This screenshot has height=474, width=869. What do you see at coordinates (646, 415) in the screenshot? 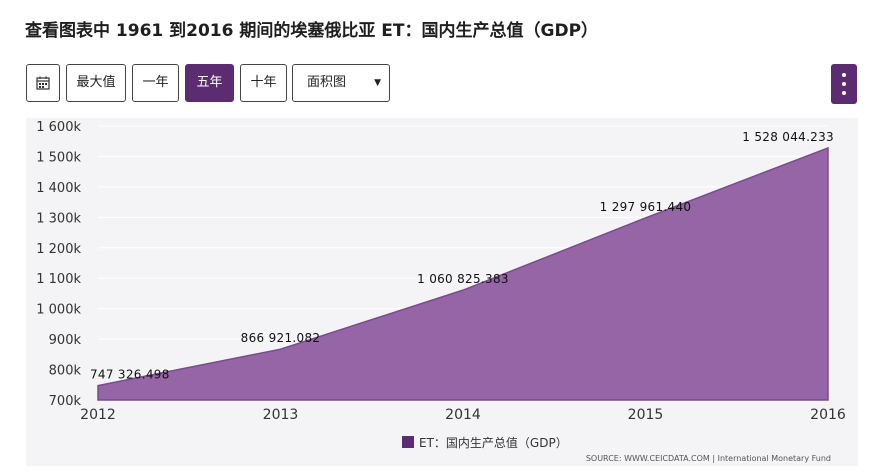
I see `x-tick-label: 2015` at bounding box center [646, 415].